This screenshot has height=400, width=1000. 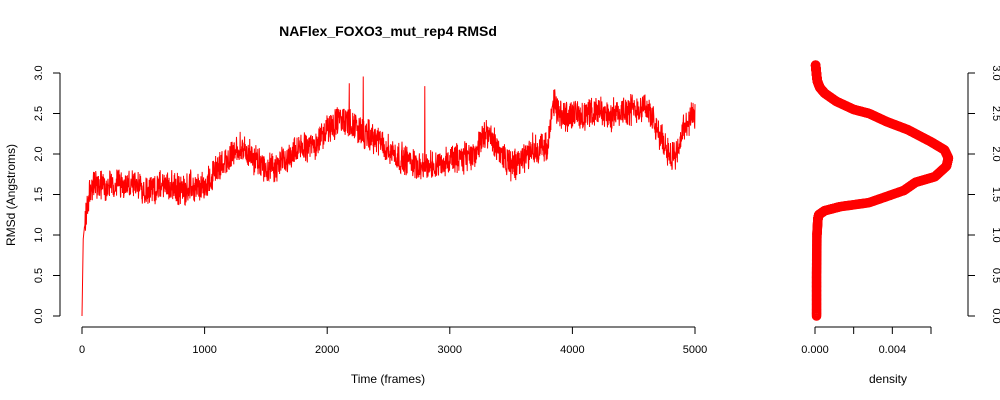 I want to click on chart-title: NAFlex_FOXO3_mut_rep4 RMSd, so click(x=388, y=31).